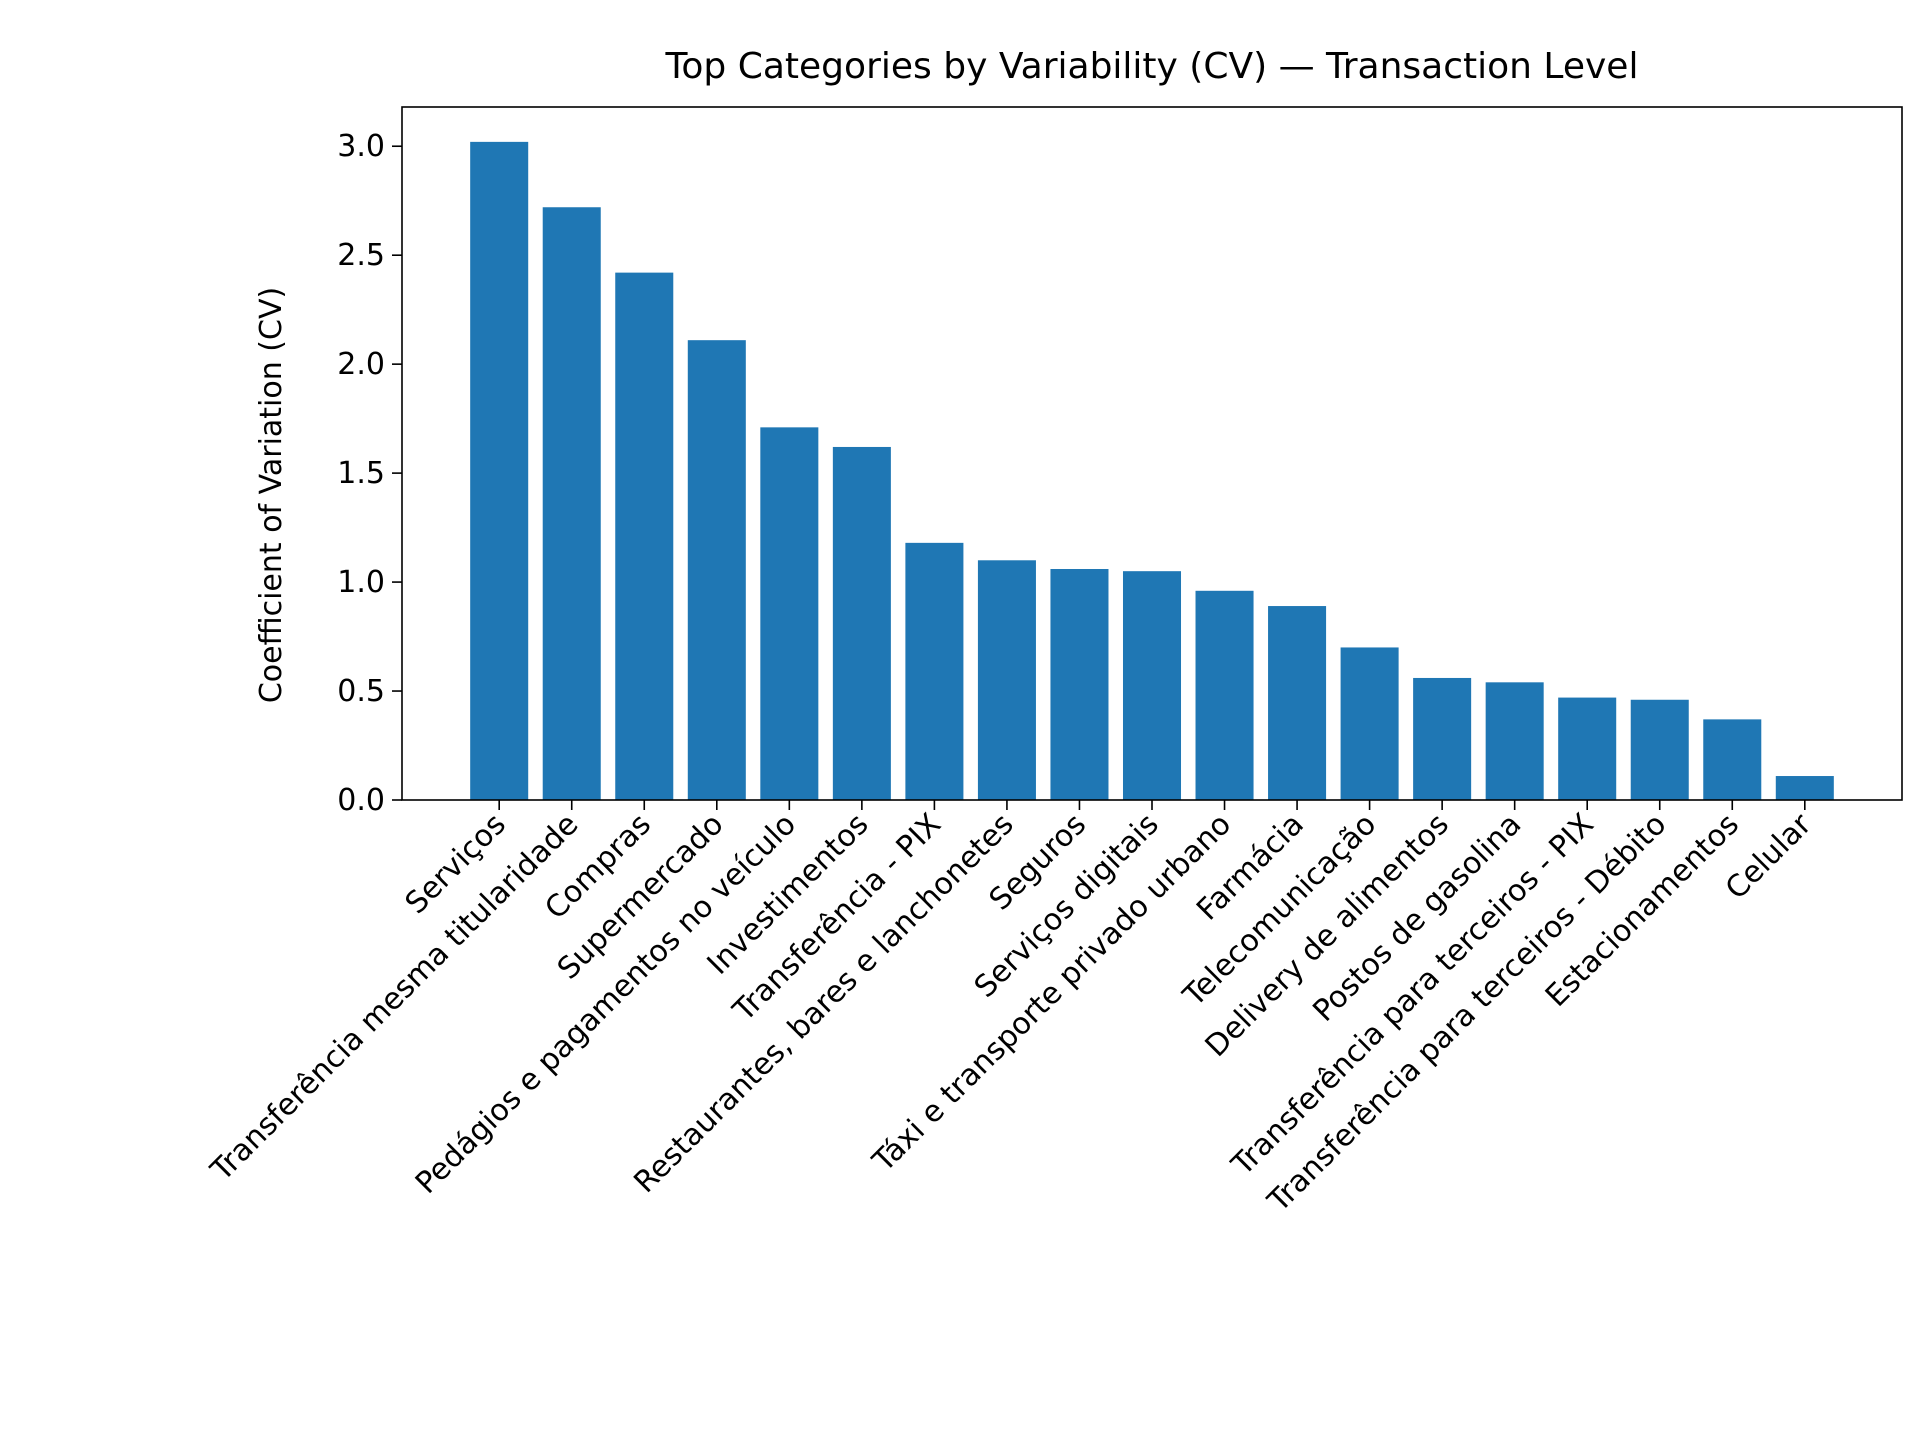  I want to click on y-axis-ticks: 0.0 0.5 1.0 1.5 2.0 2.5 3.0, so click(369, 473).